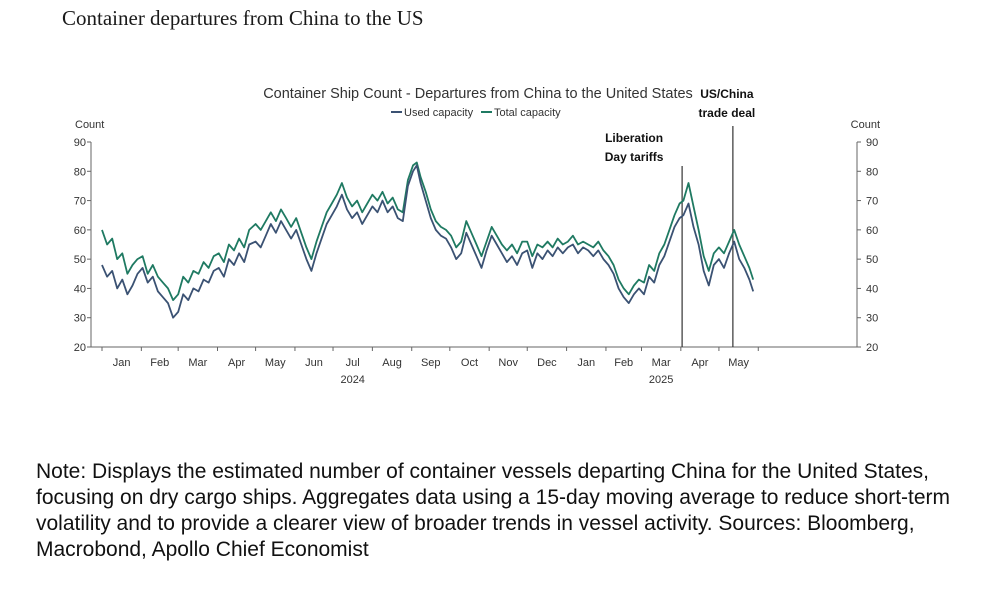 The height and width of the screenshot is (591, 1000). What do you see at coordinates (80, 231) in the screenshot?
I see `y-tick-label-left: 60` at bounding box center [80, 231].